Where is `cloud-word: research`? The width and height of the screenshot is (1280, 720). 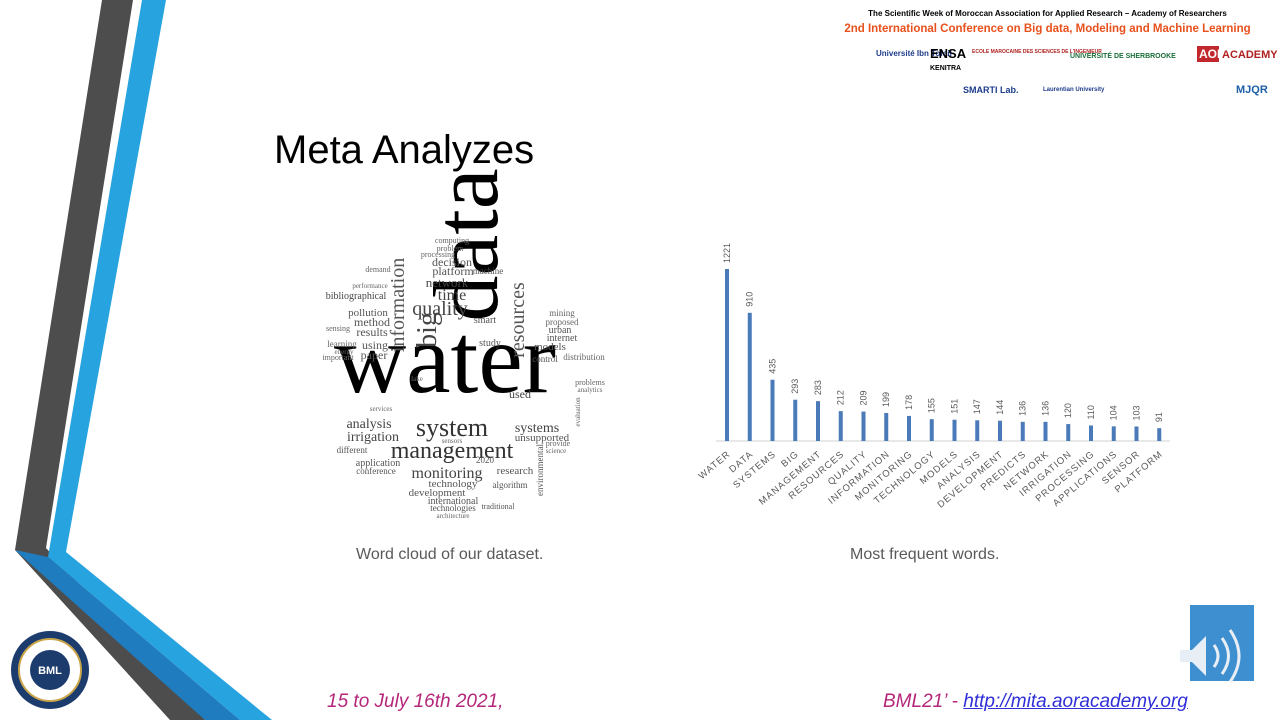 cloud-word: research is located at coordinates (515, 471).